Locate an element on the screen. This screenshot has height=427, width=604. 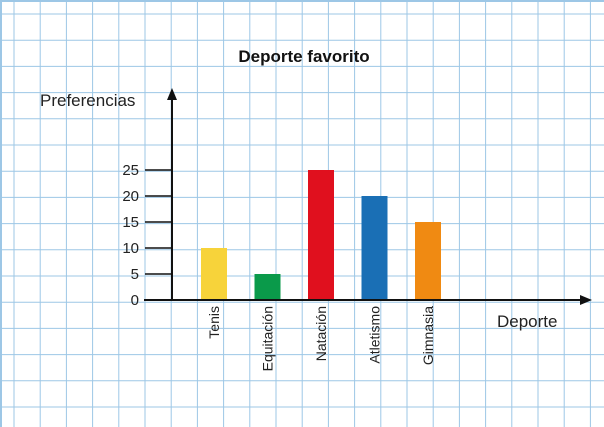
bar-atletismo is located at coordinates (374, 248).